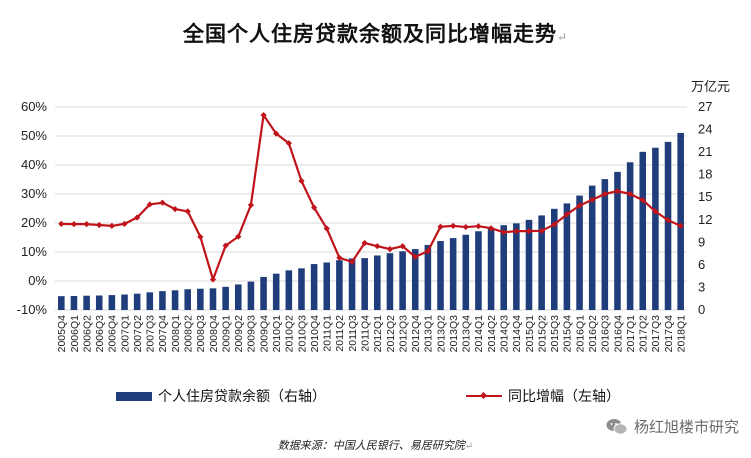 This screenshot has width=751, height=458. What do you see at coordinates (403, 334) in the screenshot?
I see `x-tick-label: 2012Q3` at bounding box center [403, 334].